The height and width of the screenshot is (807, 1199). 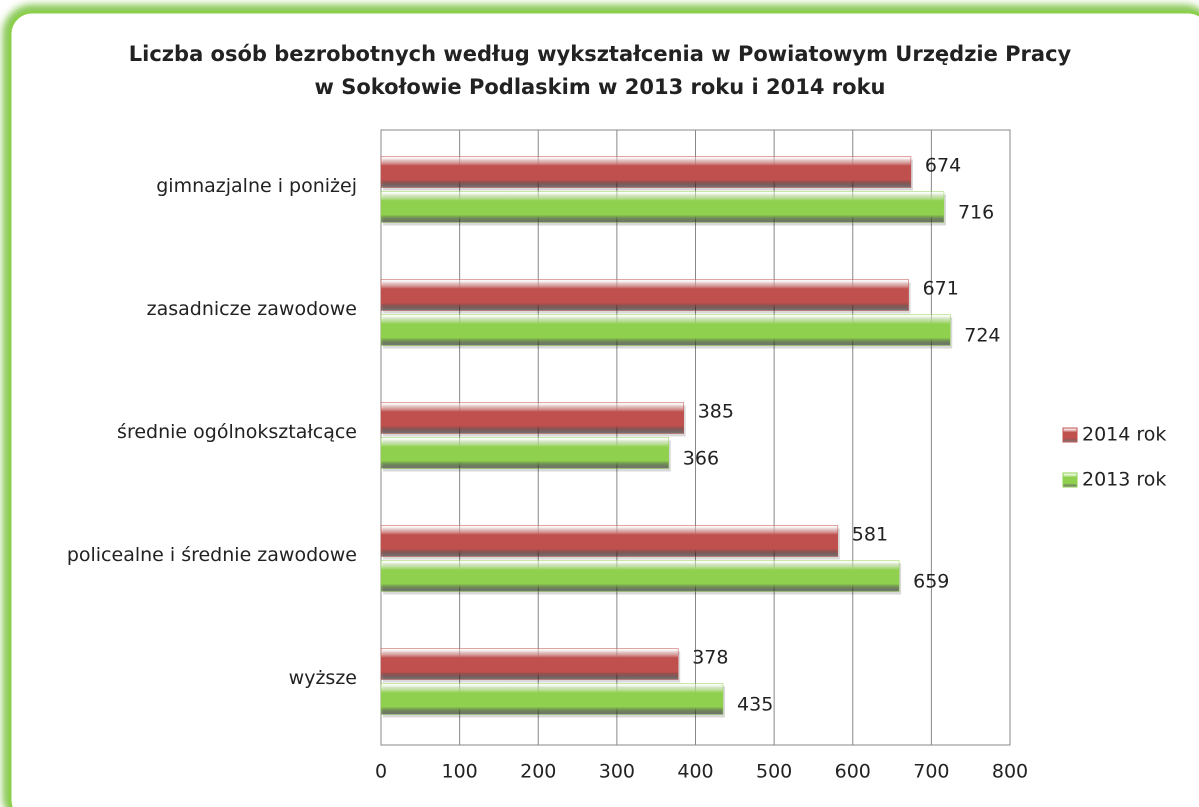 What do you see at coordinates (1124, 435) in the screenshot?
I see `legend-label: 2014 rok` at bounding box center [1124, 435].